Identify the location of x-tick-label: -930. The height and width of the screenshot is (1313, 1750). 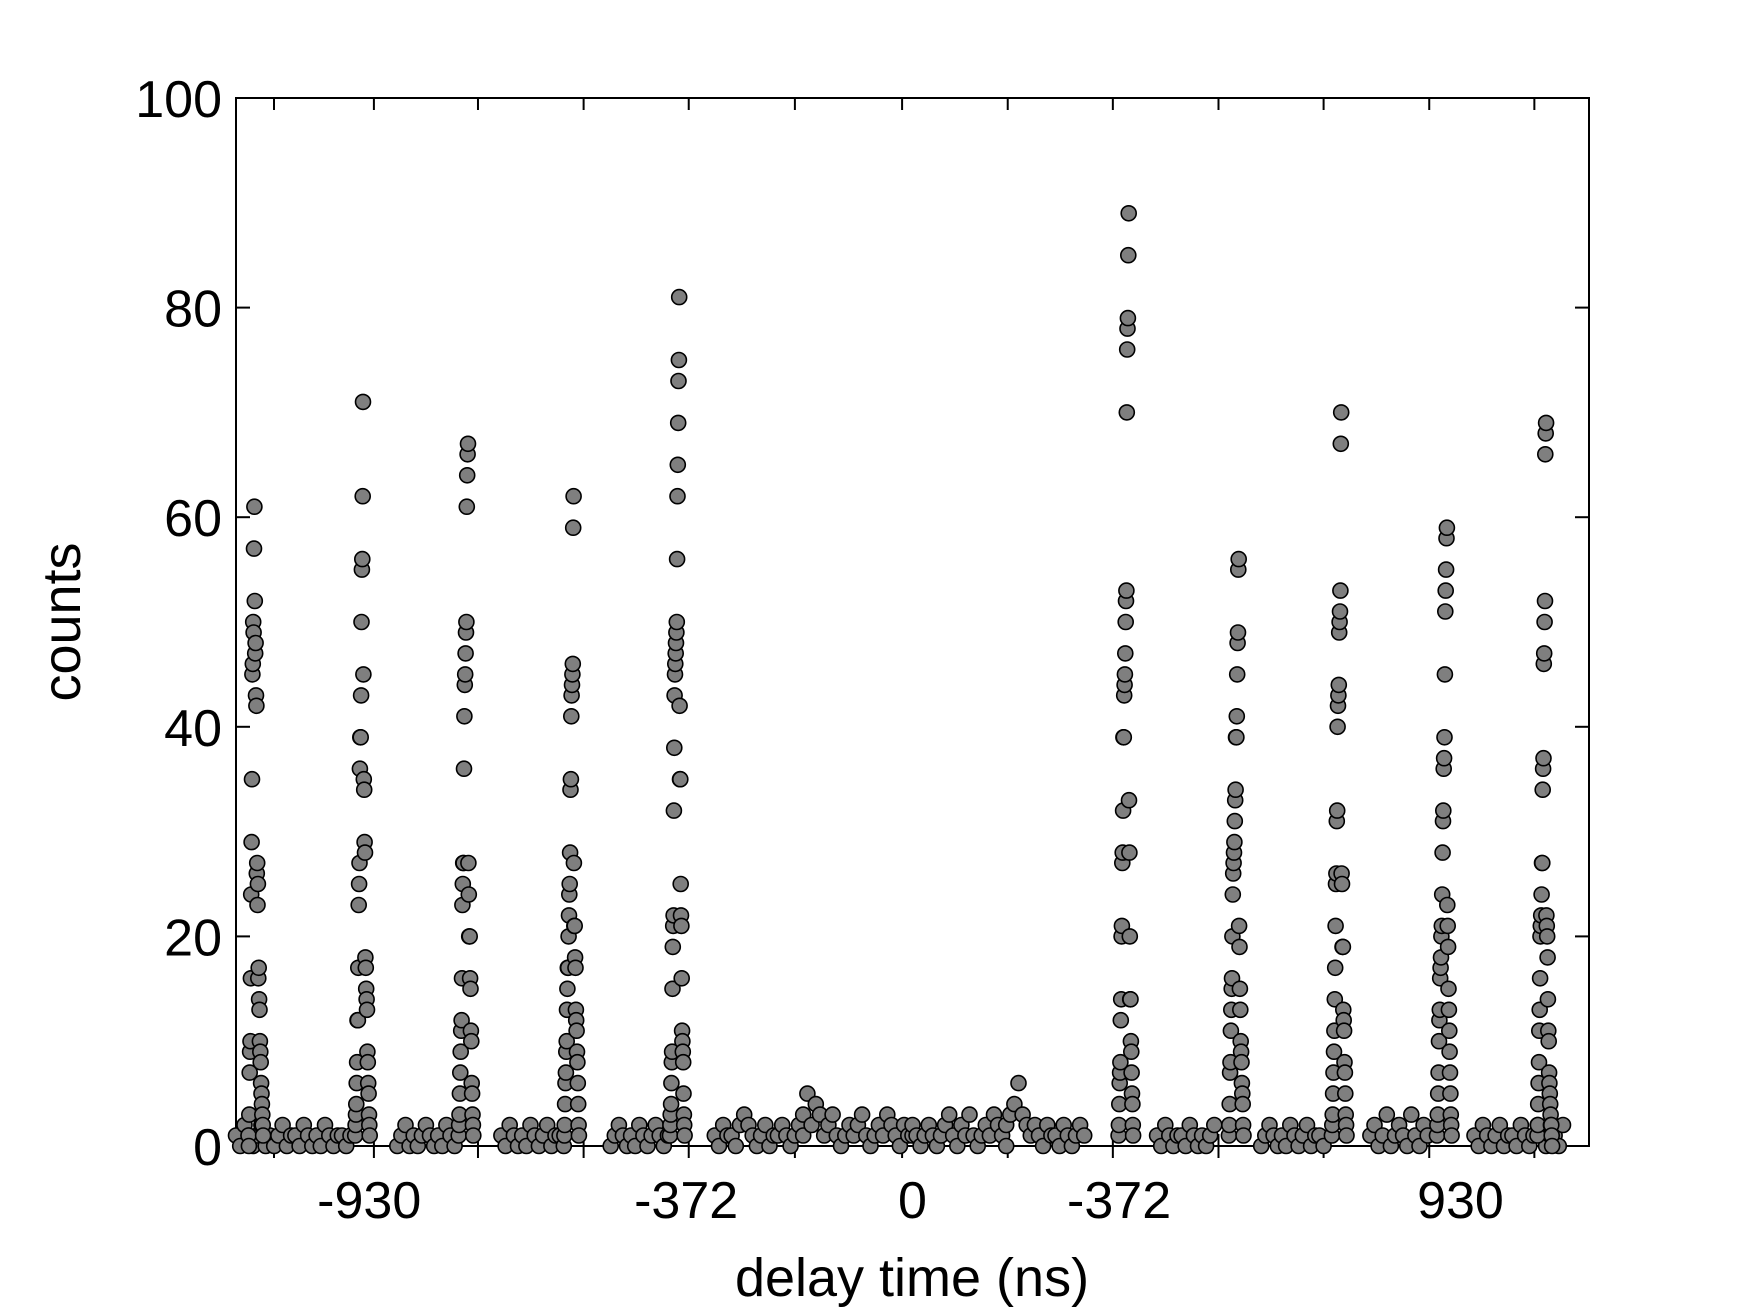
(369, 1201).